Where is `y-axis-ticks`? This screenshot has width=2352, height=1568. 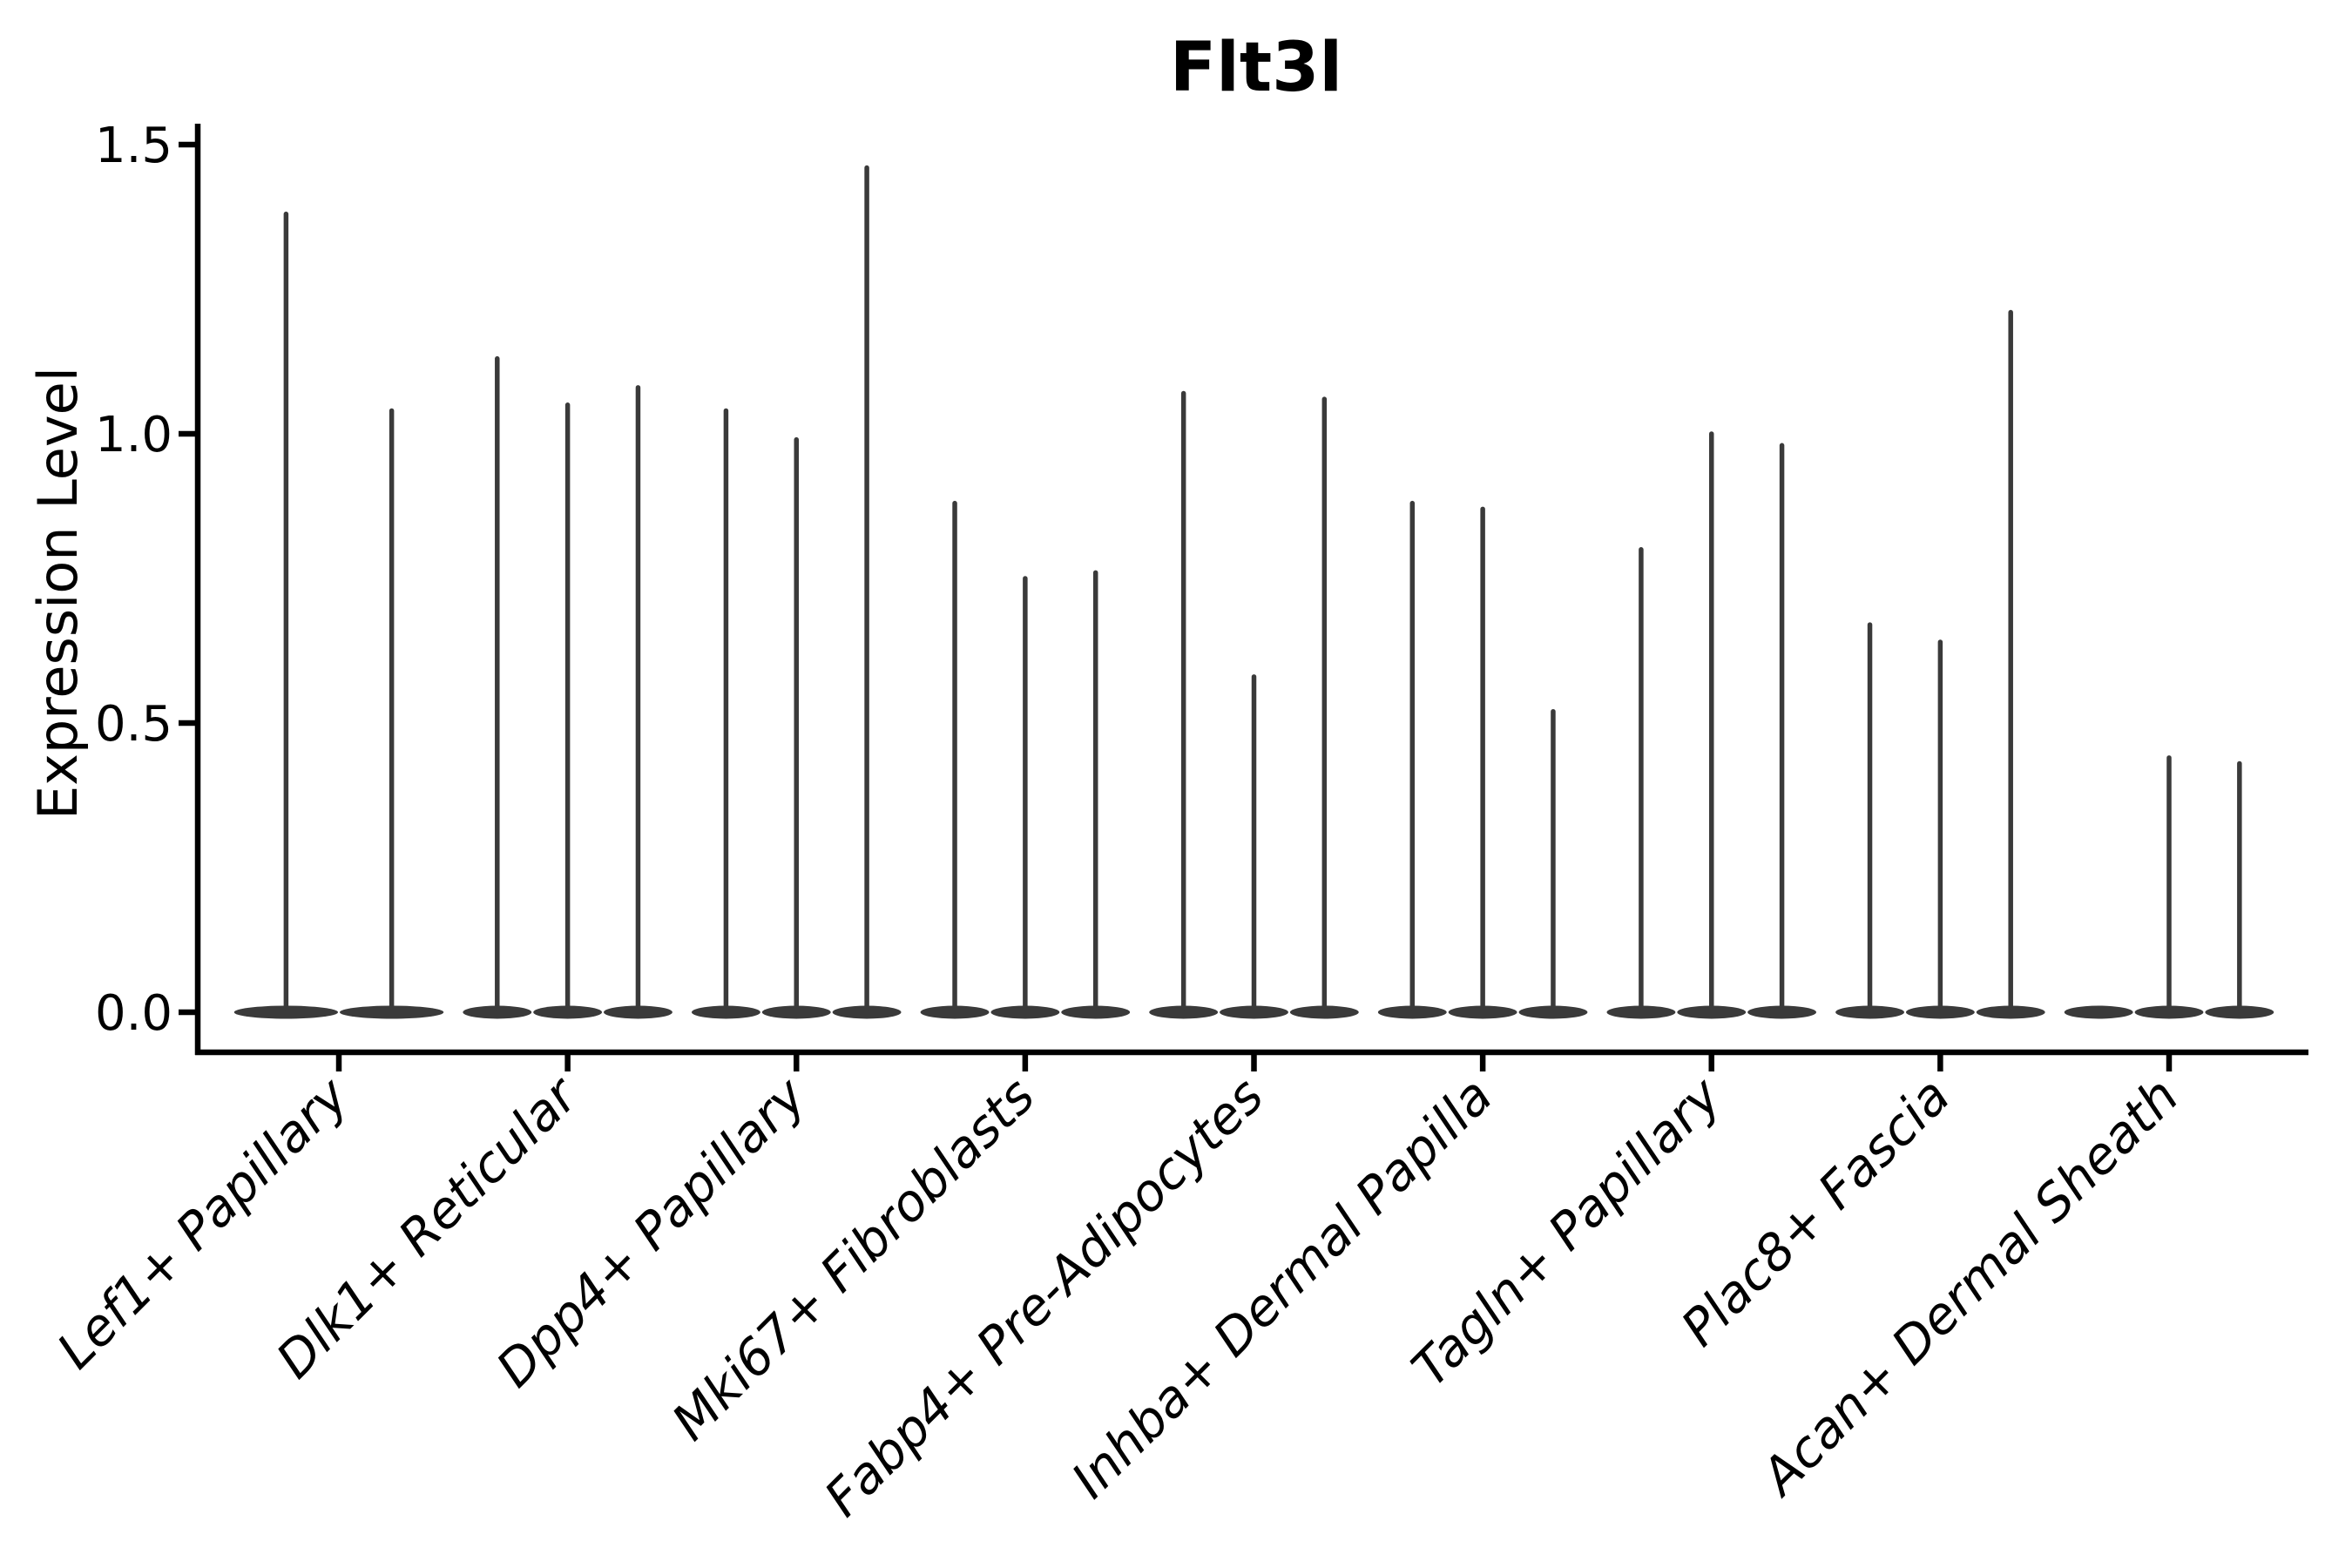
y-axis-ticks is located at coordinates (188, 578).